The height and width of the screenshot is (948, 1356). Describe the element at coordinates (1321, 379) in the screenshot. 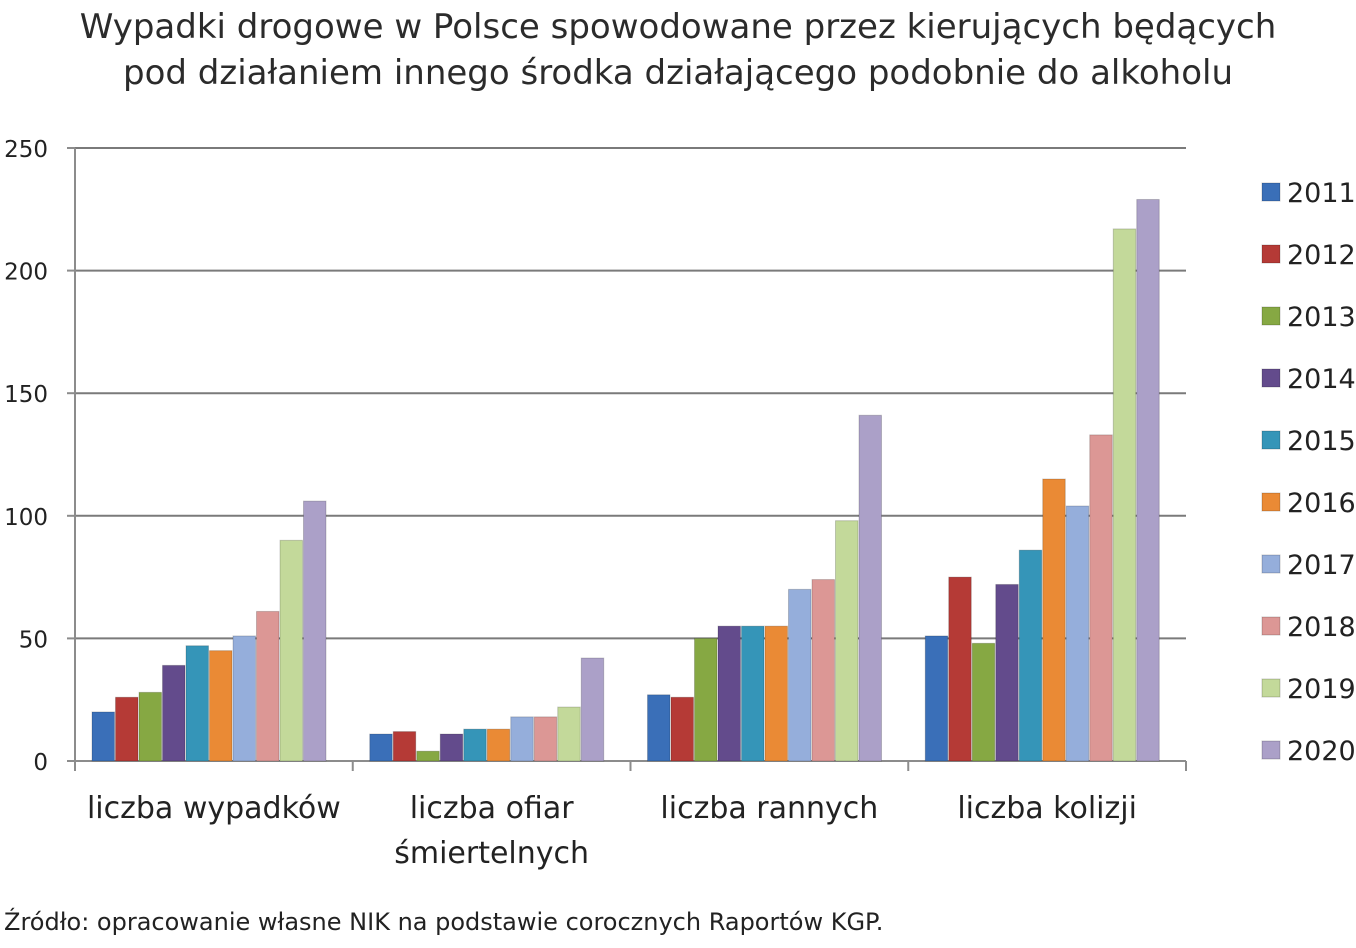

I see `legend-label-2014: 2014` at that location.